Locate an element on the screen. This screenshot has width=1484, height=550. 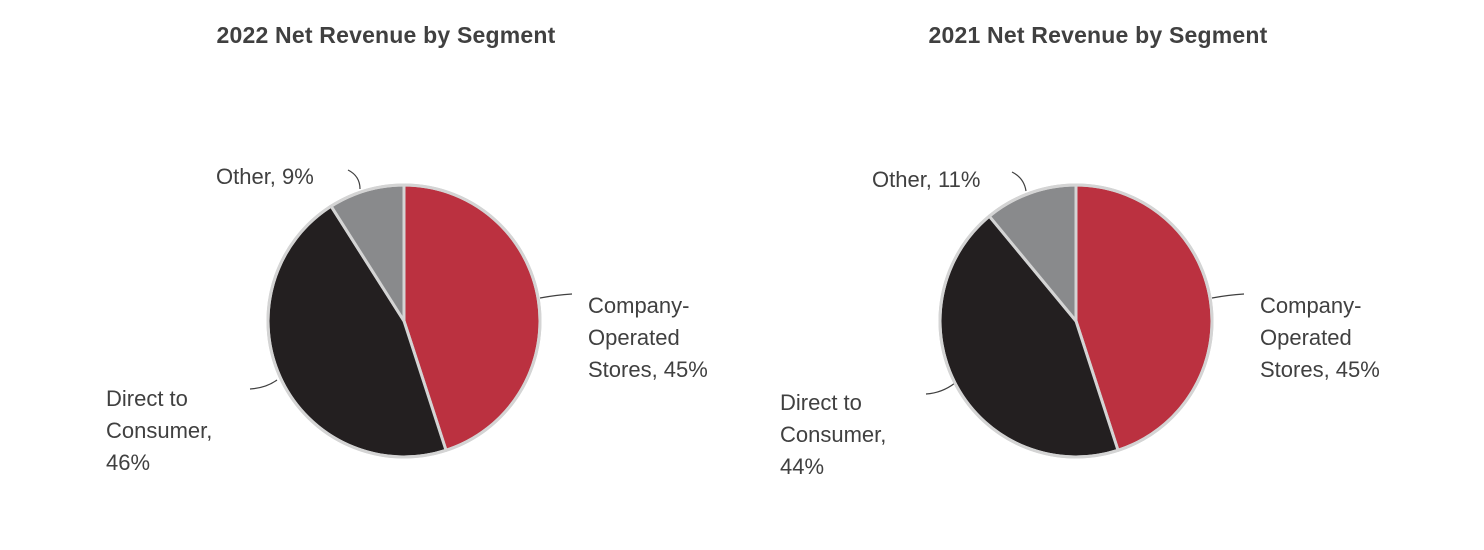
pie-slices is located at coordinates (1076, 321).